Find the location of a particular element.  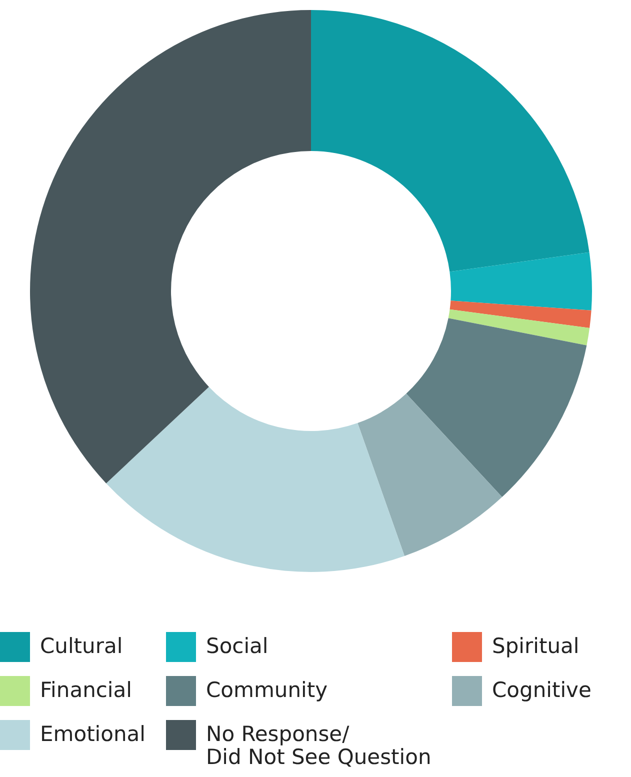

legend-label: Social is located at coordinates (237, 646).